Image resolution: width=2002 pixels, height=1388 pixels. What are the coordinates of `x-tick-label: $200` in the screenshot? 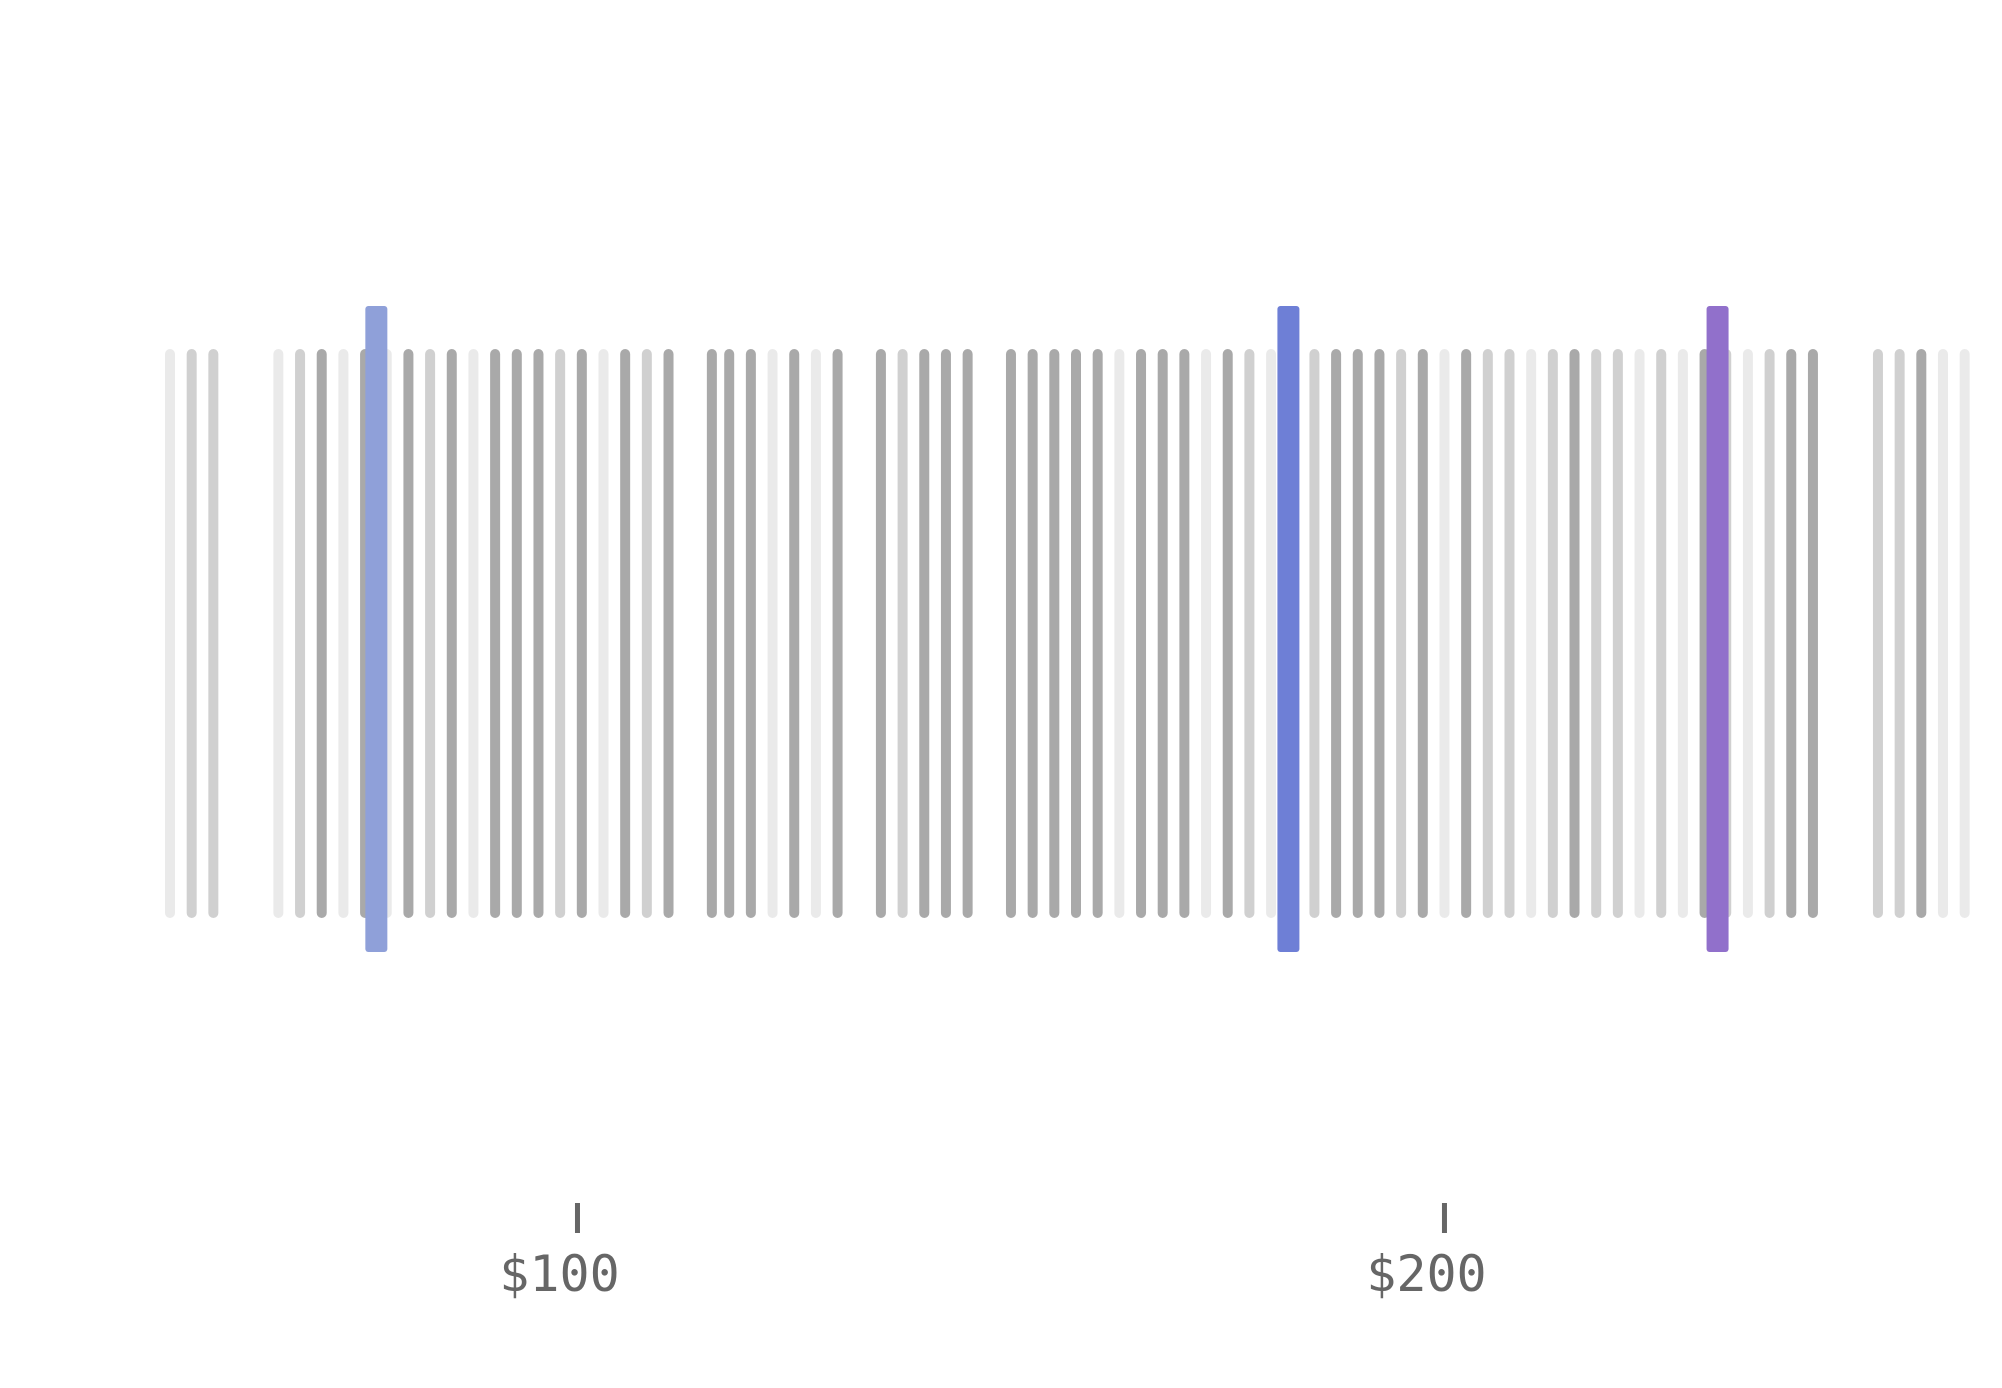 It's located at (1426, 1274).